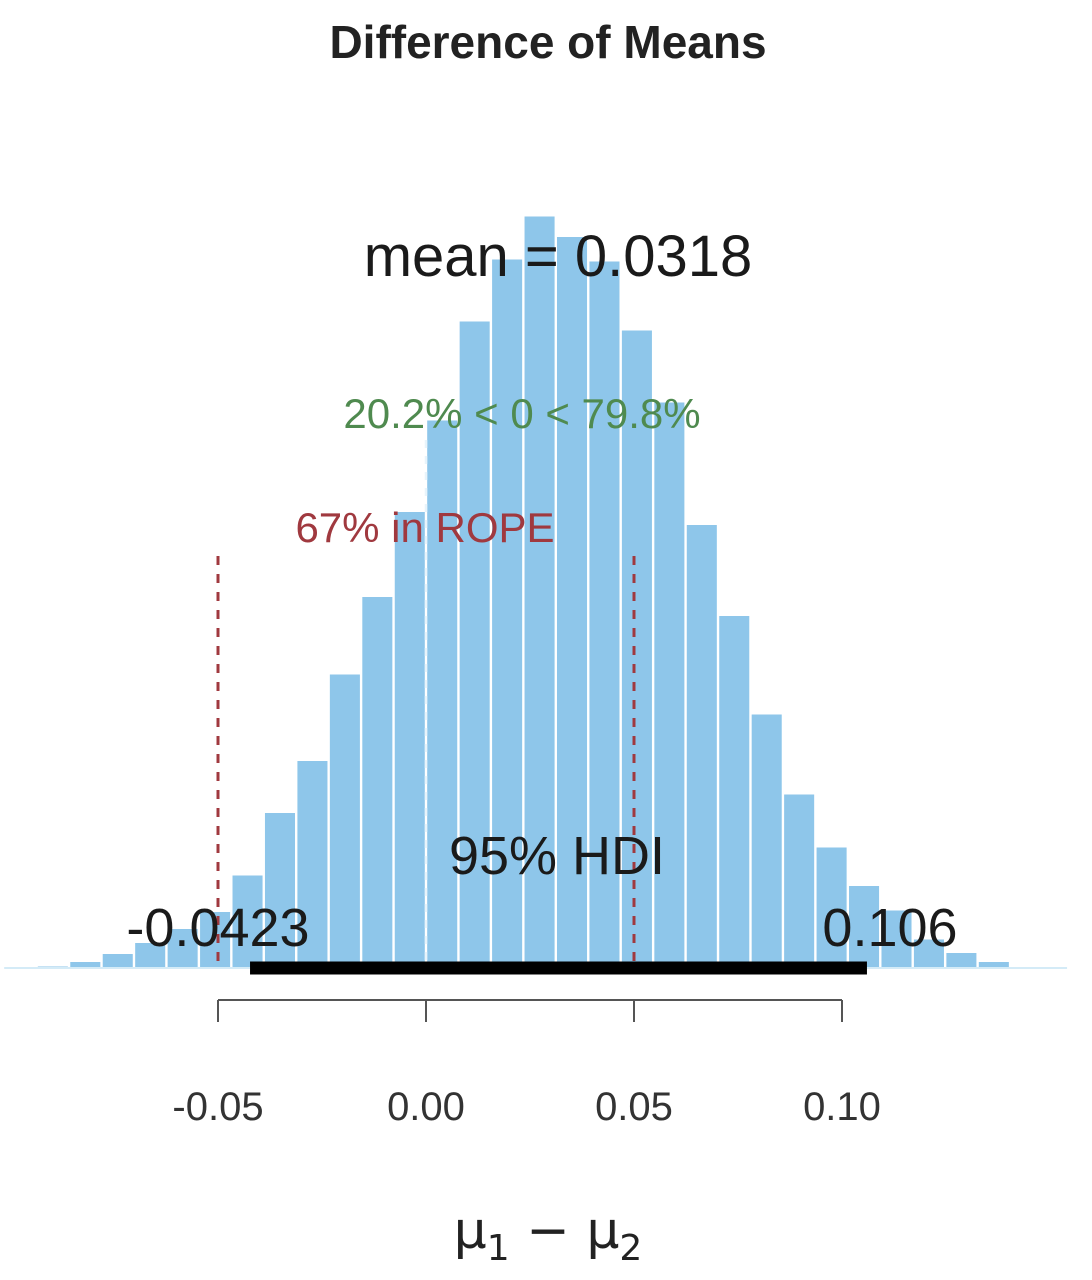 The height and width of the screenshot is (1280, 1092). What do you see at coordinates (217, 1107) in the screenshot?
I see `x-tick-label: -0.05` at bounding box center [217, 1107].